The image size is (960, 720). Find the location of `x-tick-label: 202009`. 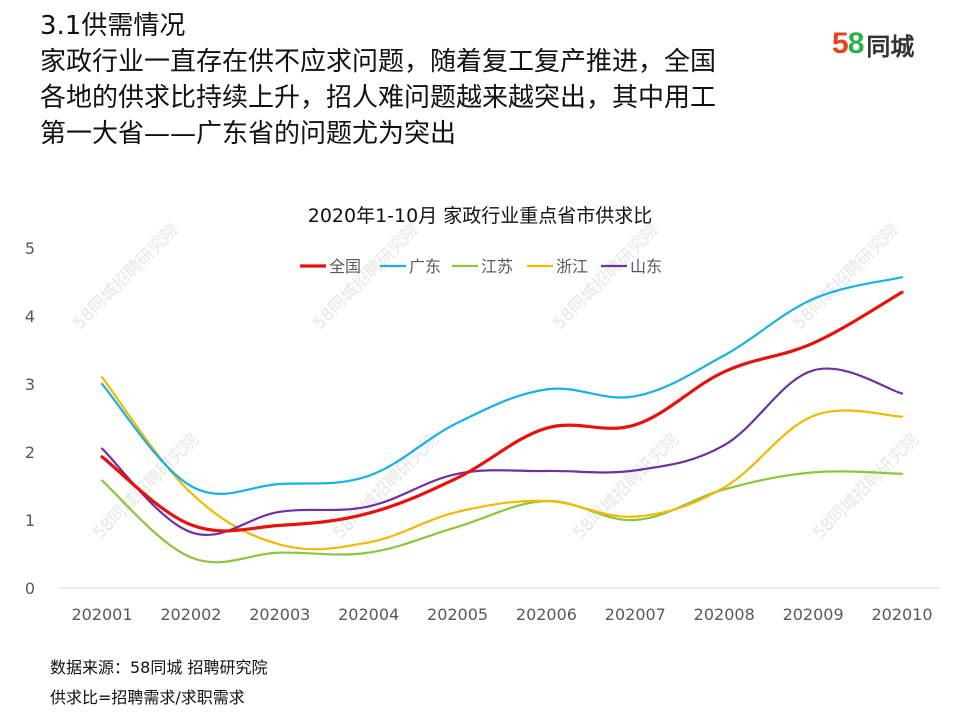

x-tick-label: 202009 is located at coordinates (813, 614).